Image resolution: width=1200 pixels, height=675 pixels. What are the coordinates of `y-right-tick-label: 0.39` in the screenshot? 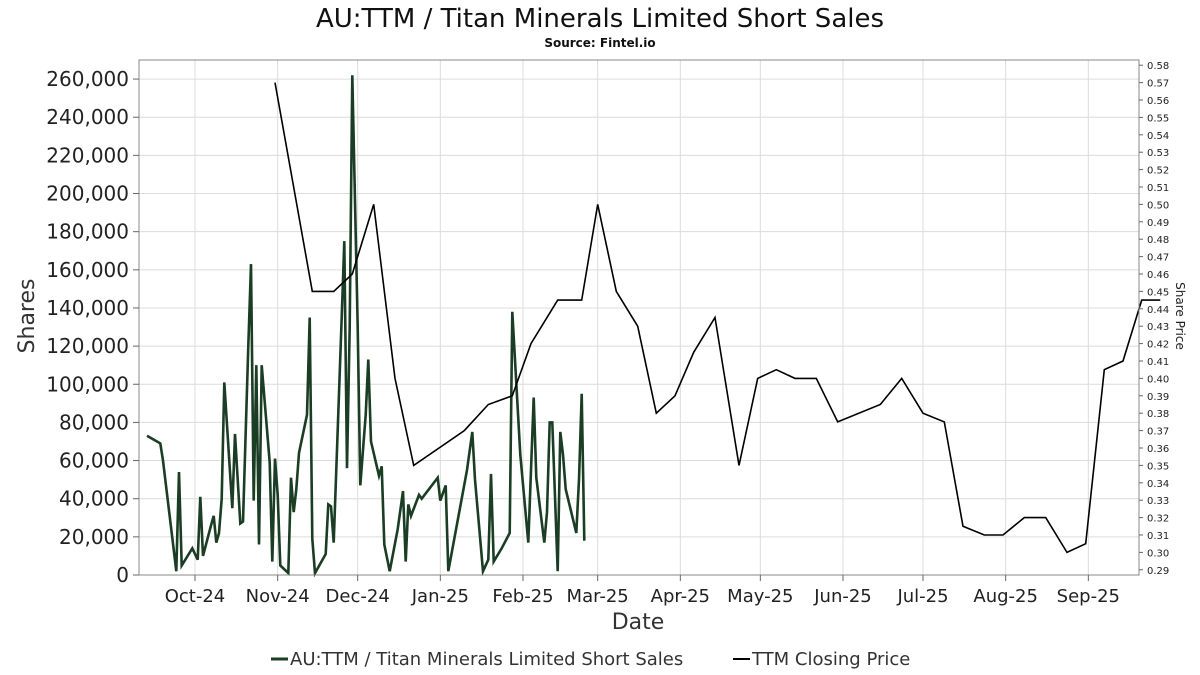 It's located at (1158, 397).